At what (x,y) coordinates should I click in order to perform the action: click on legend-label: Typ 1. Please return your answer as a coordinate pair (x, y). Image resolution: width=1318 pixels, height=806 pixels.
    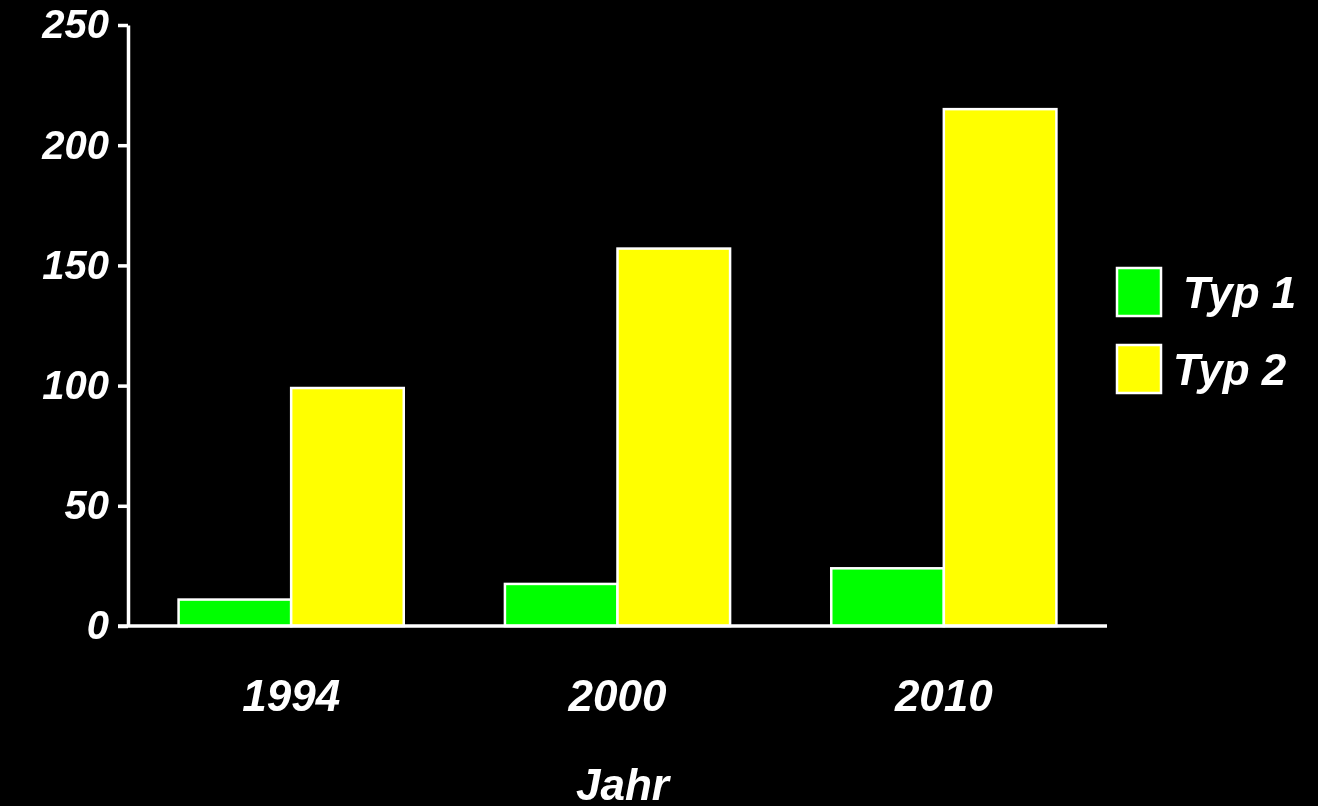
    Looking at the image, I should click on (1240, 292).